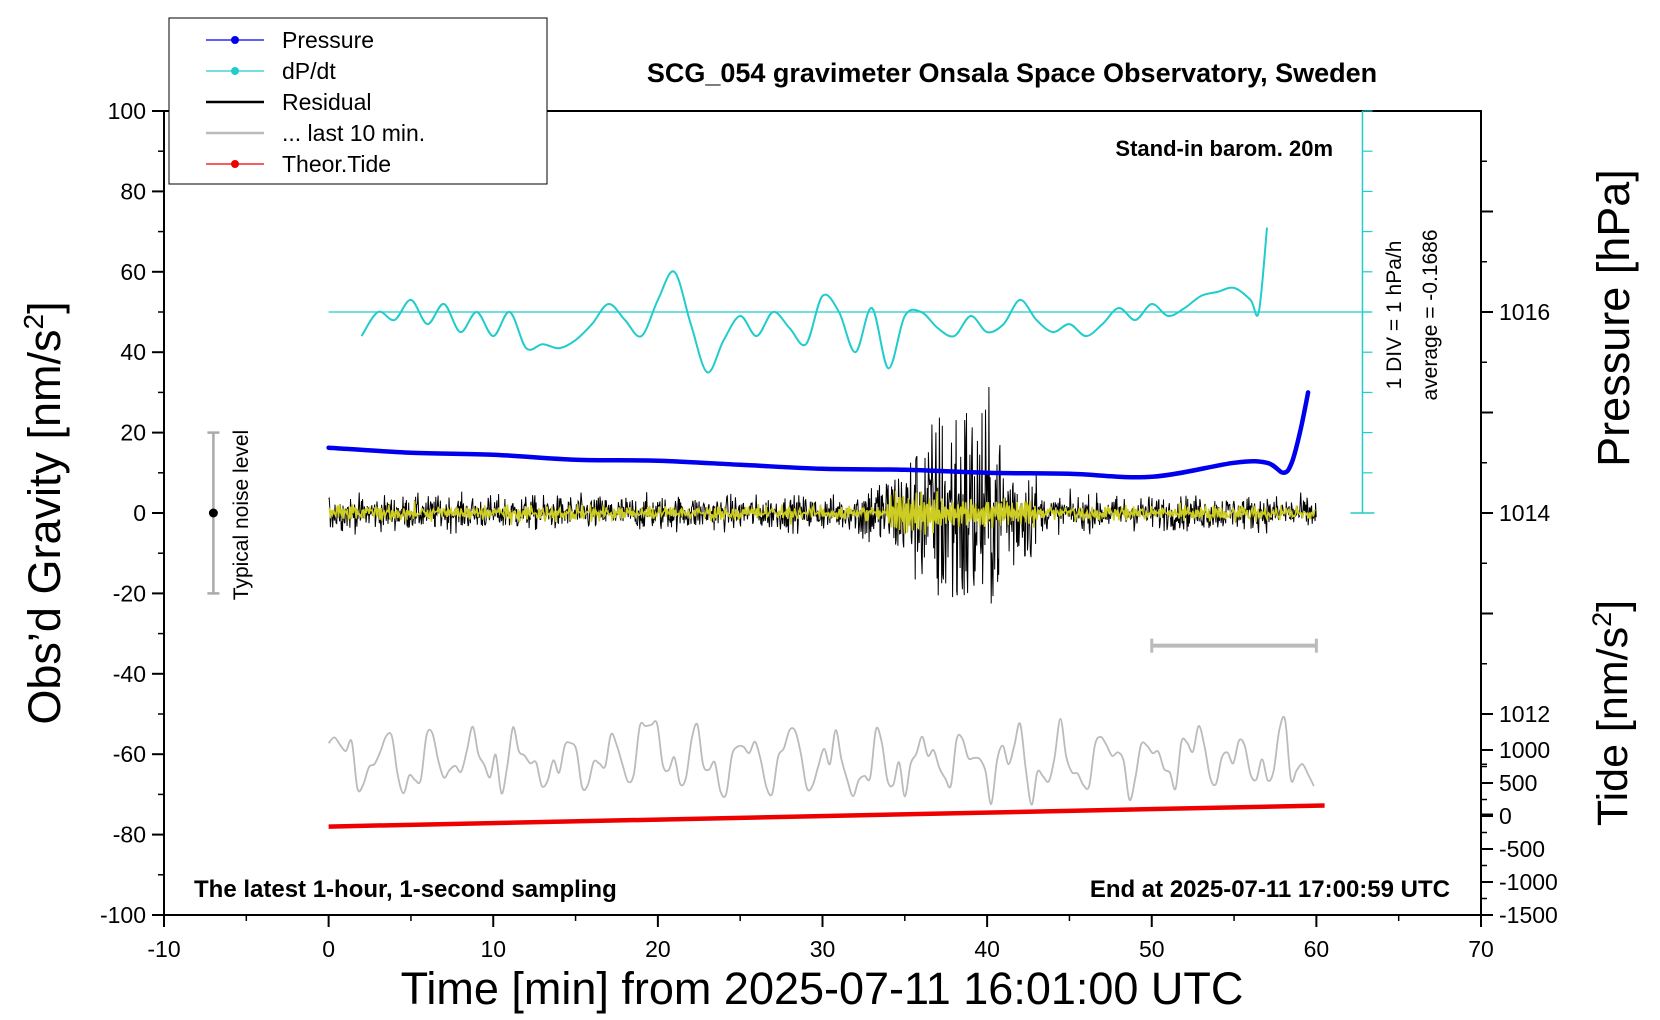  Describe the element at coordinates (818, 435) in the screenshot. I see `pressure-line` at that location.